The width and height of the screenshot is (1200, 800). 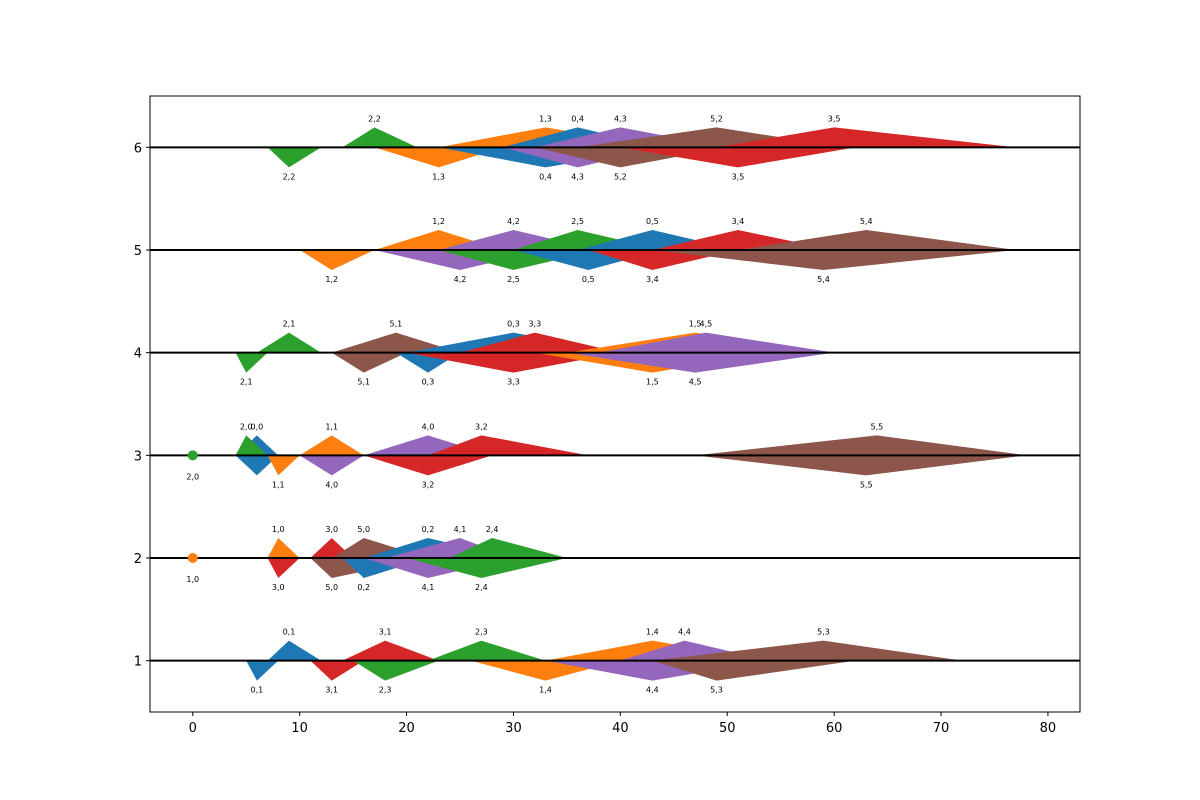 I want to click on kite-label-31: 5,3, so click(x=716, y=690).